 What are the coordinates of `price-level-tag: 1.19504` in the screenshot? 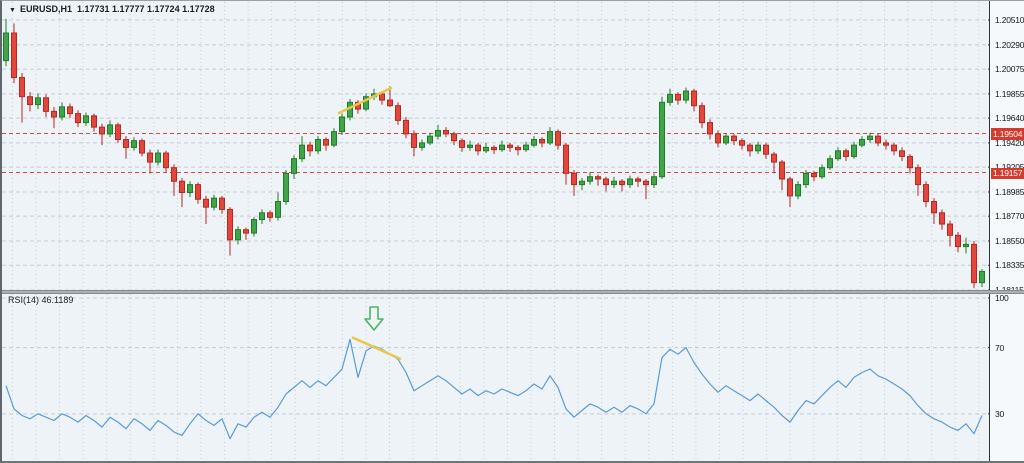 It's located at (1007, 134).